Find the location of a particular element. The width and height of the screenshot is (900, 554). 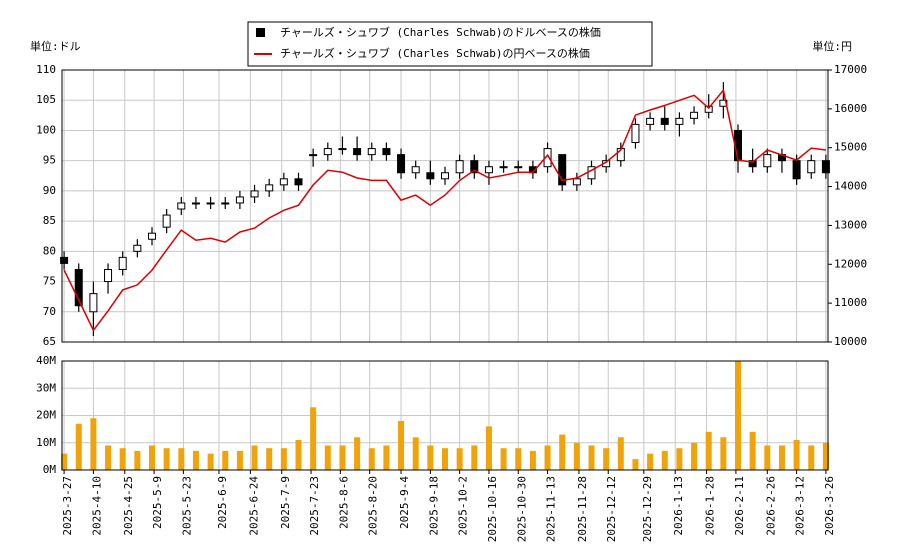

x-tick-label: 2025-8-6 is located at coordinates (343, 502).